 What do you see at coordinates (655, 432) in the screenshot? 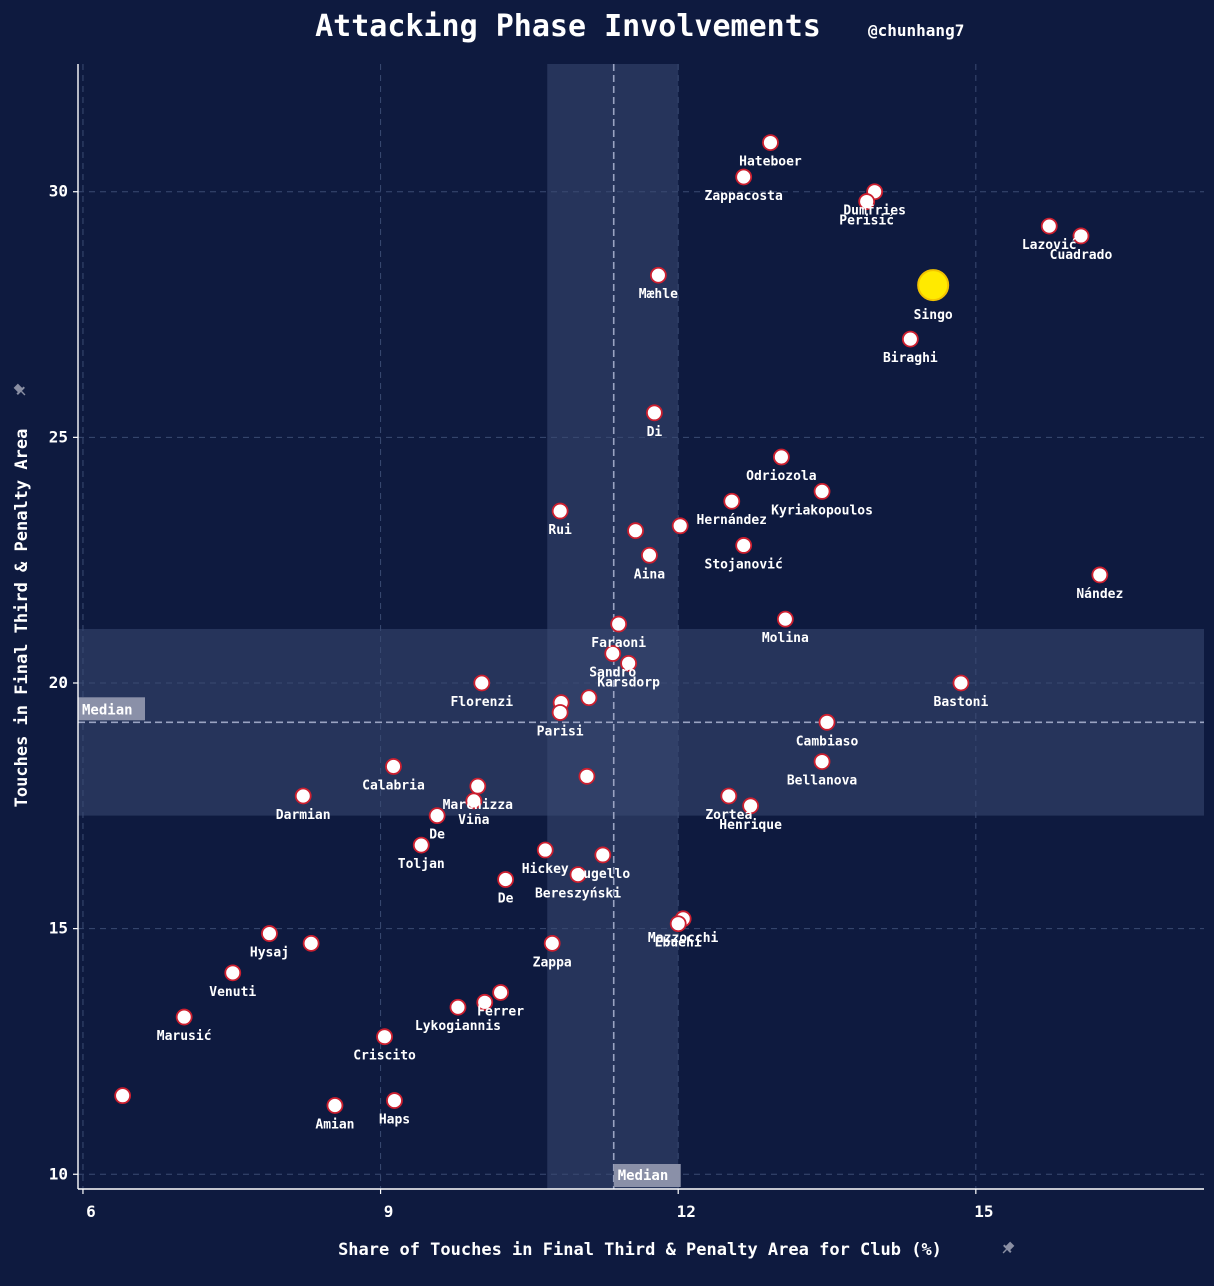
I see `point-label: Di` at bounding box center [655, 432].